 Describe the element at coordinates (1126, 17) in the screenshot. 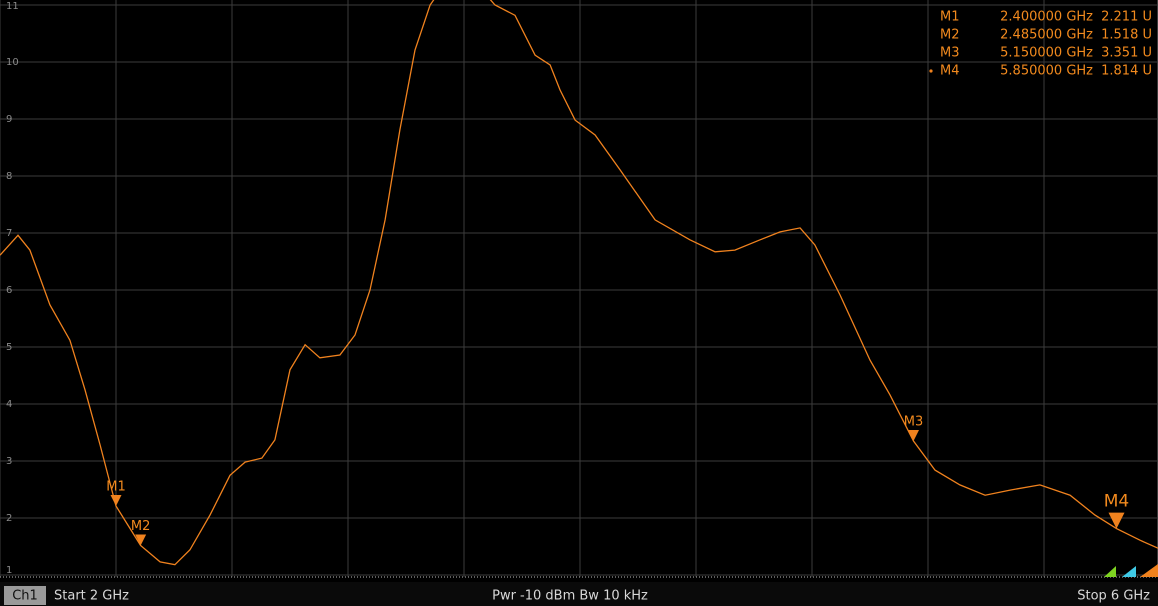

I see `marker-value: 2.211 U` at that location.